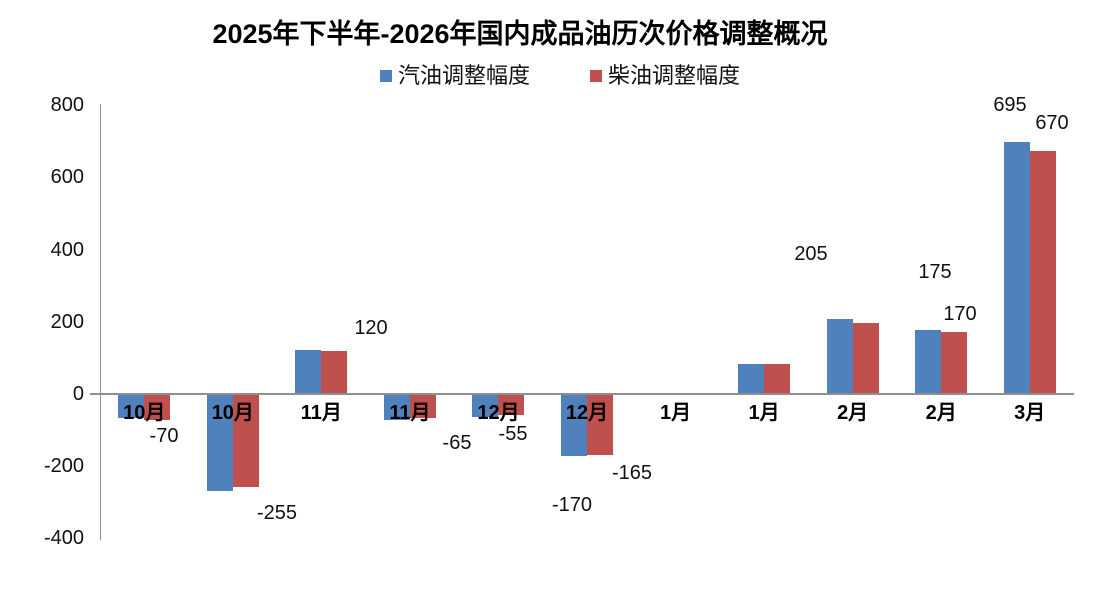 The image size is (1108, 589). I want to click on legend-swatch-gasoline-icon, so click(386, 76).